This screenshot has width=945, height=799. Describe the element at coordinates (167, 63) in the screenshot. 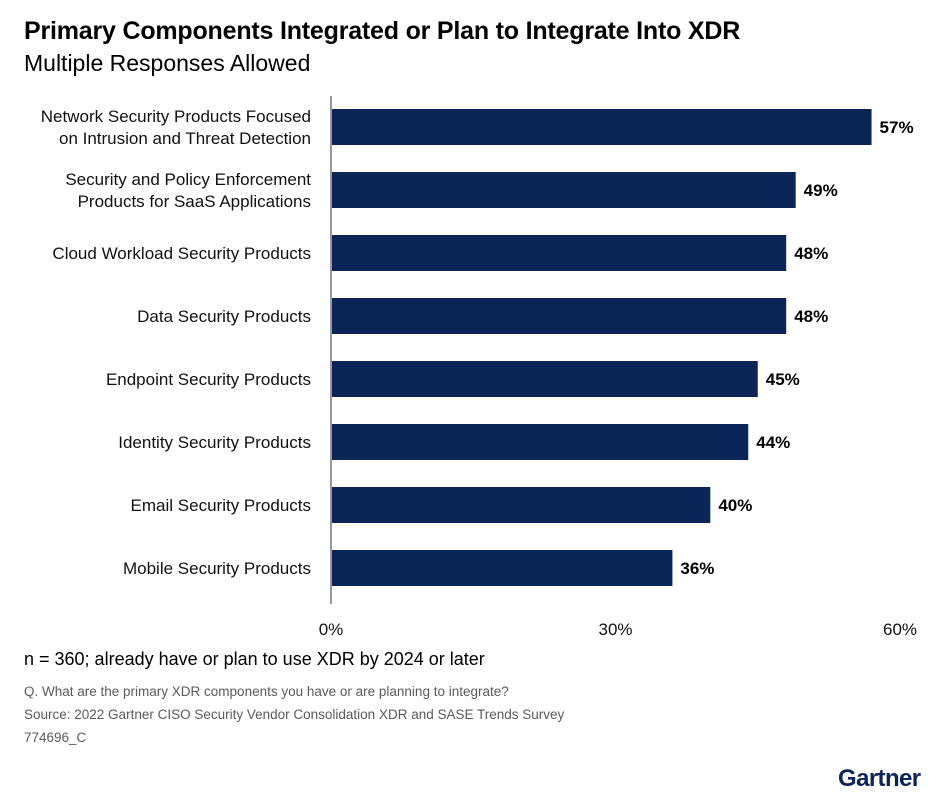

I see `chart-subtitle: Multiple Responses Allowed` at that location.